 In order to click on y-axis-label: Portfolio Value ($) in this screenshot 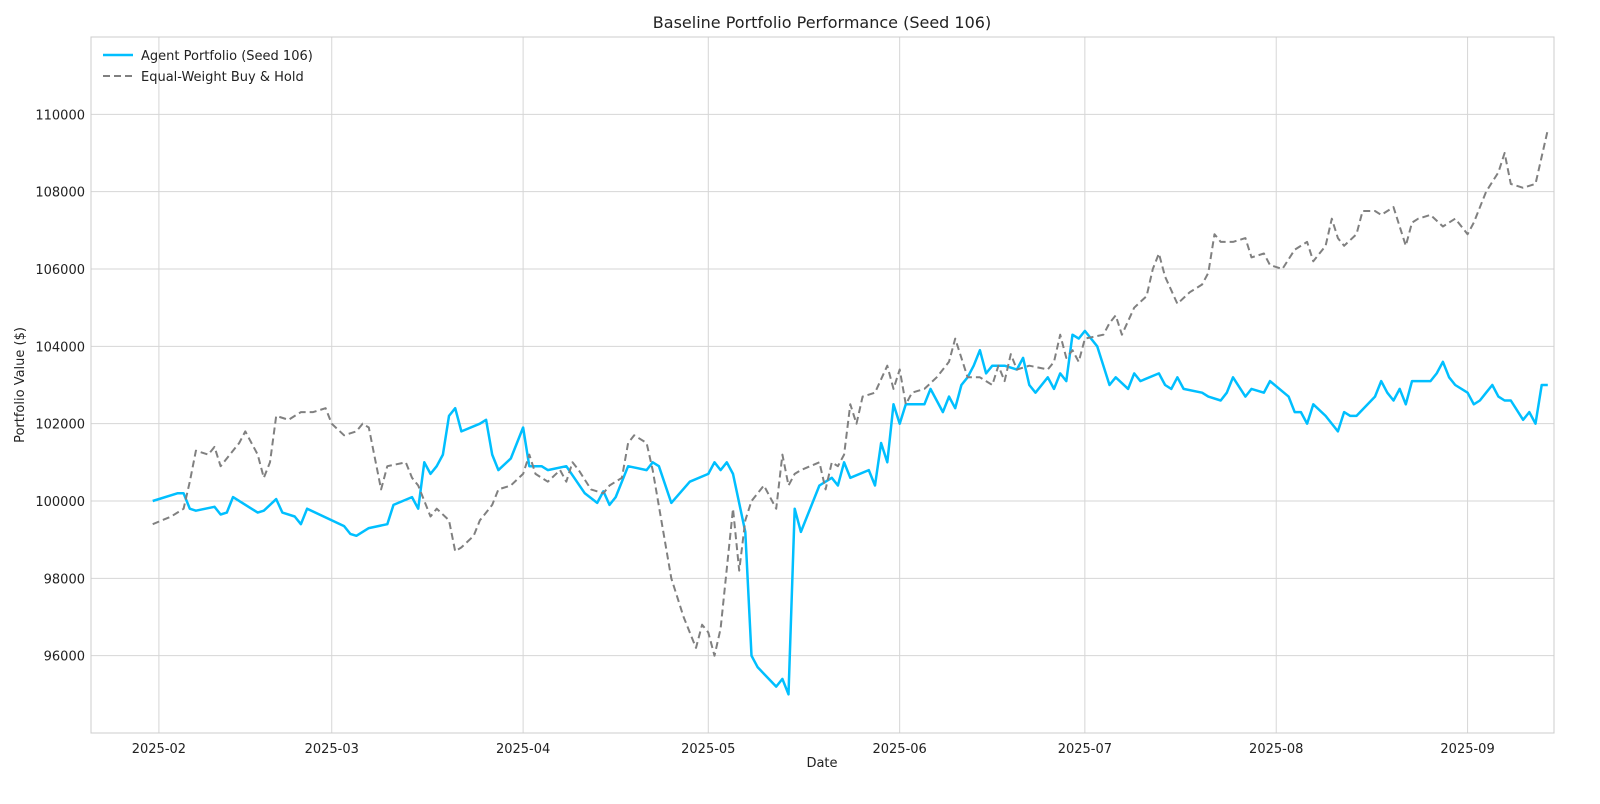, I will do `click(20, 385)`.